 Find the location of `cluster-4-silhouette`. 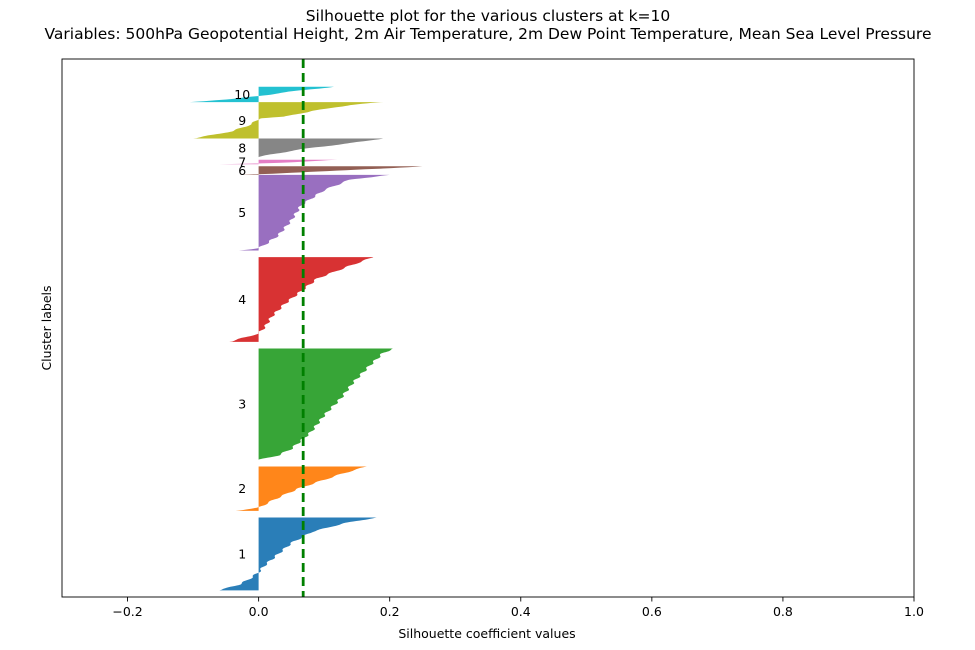

cluster-4-silhouette is located at coordinates (301, 299).